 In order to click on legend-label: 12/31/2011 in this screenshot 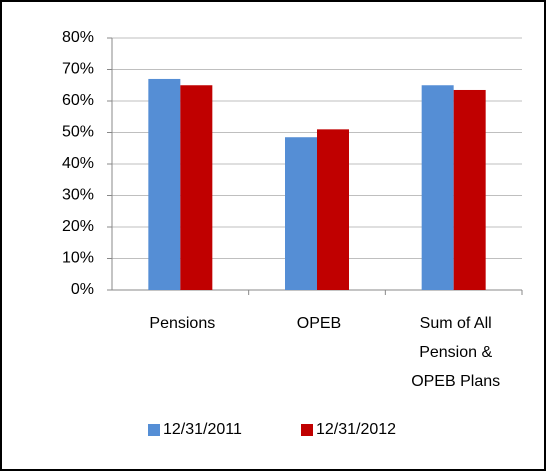, I will do `click(202, 429)`.